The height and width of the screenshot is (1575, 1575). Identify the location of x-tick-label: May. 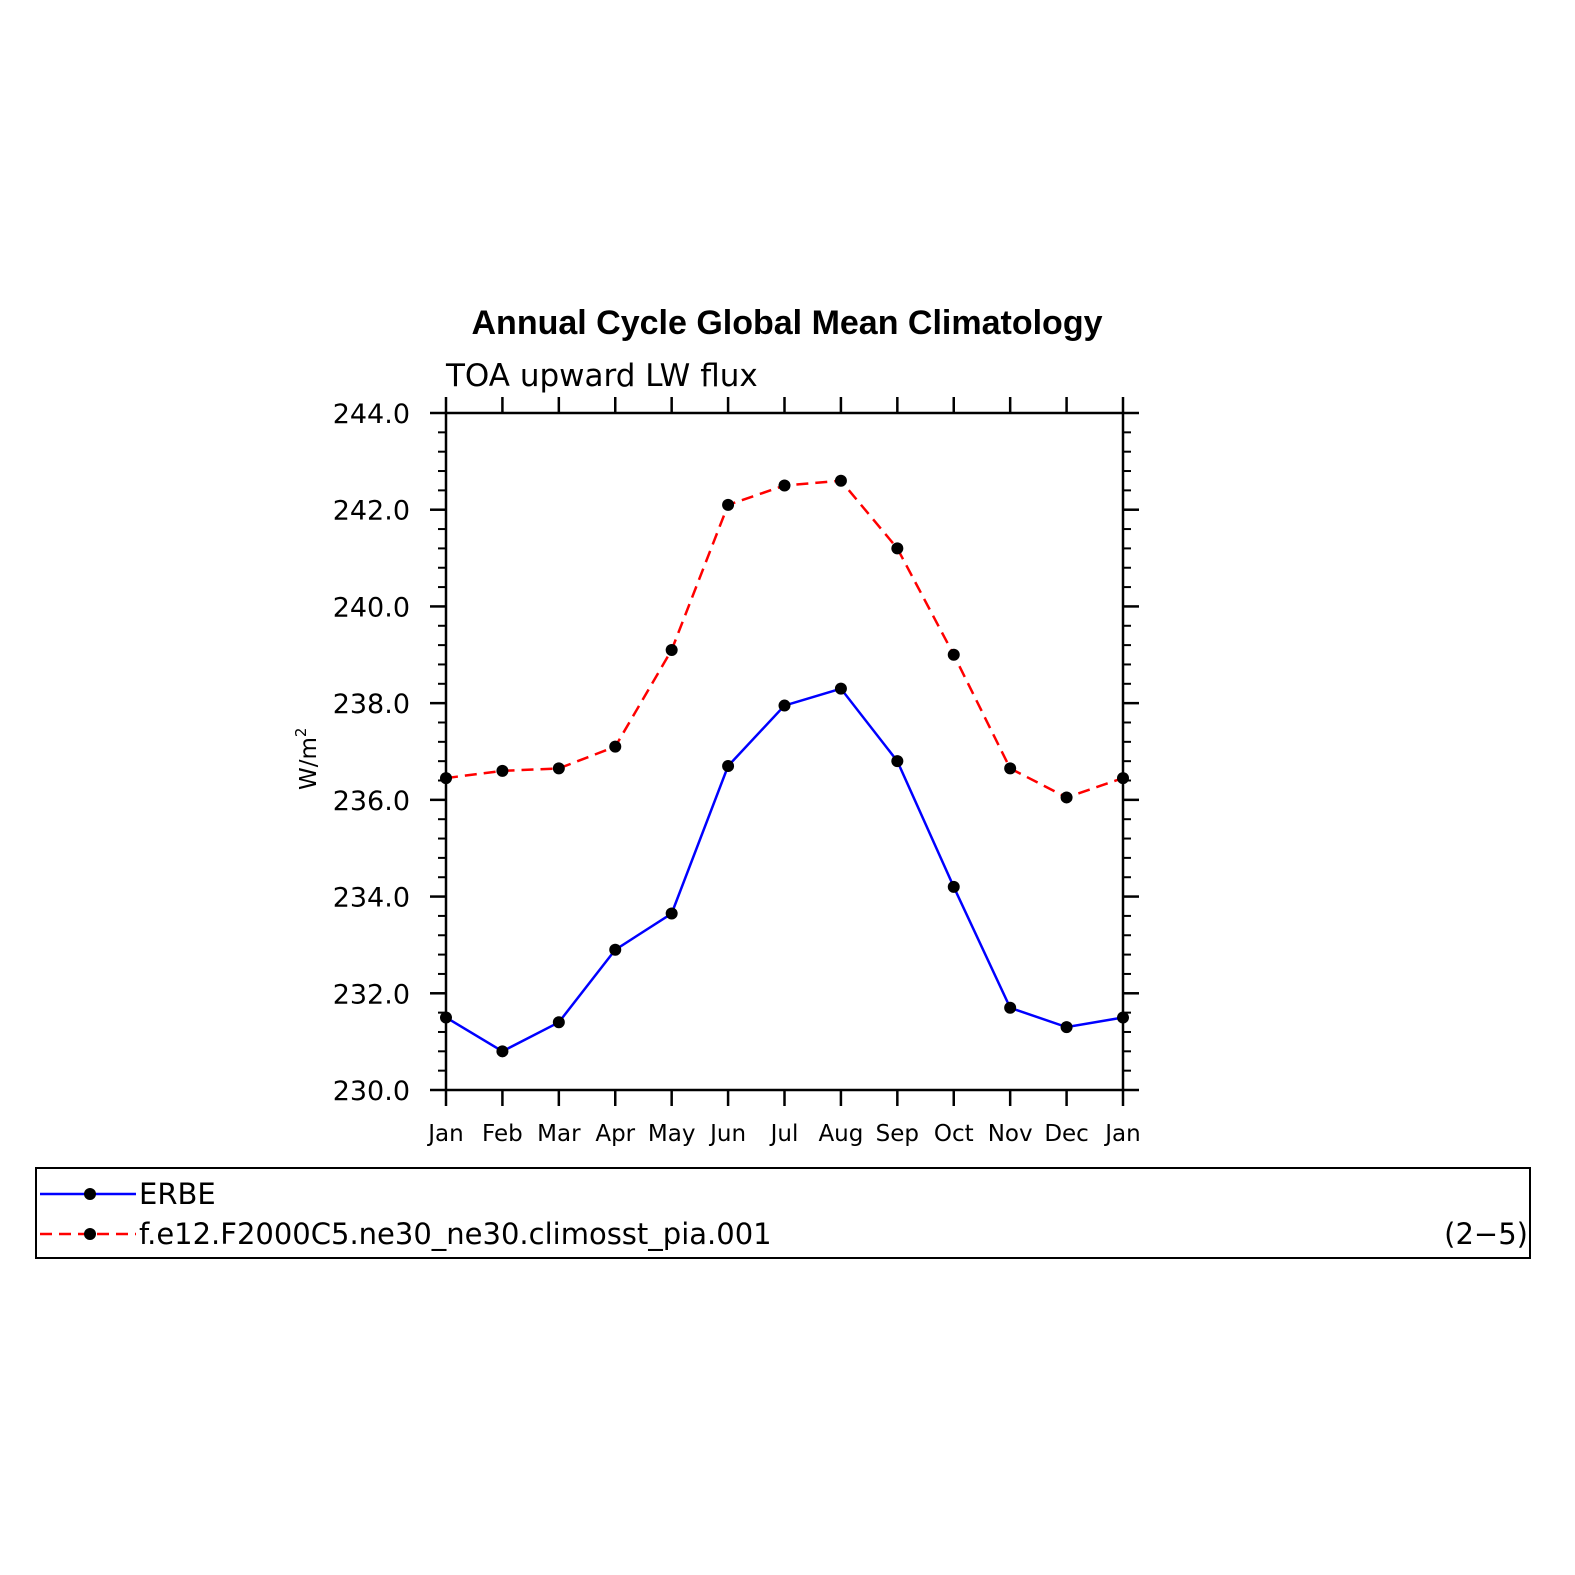
(672, 1134).